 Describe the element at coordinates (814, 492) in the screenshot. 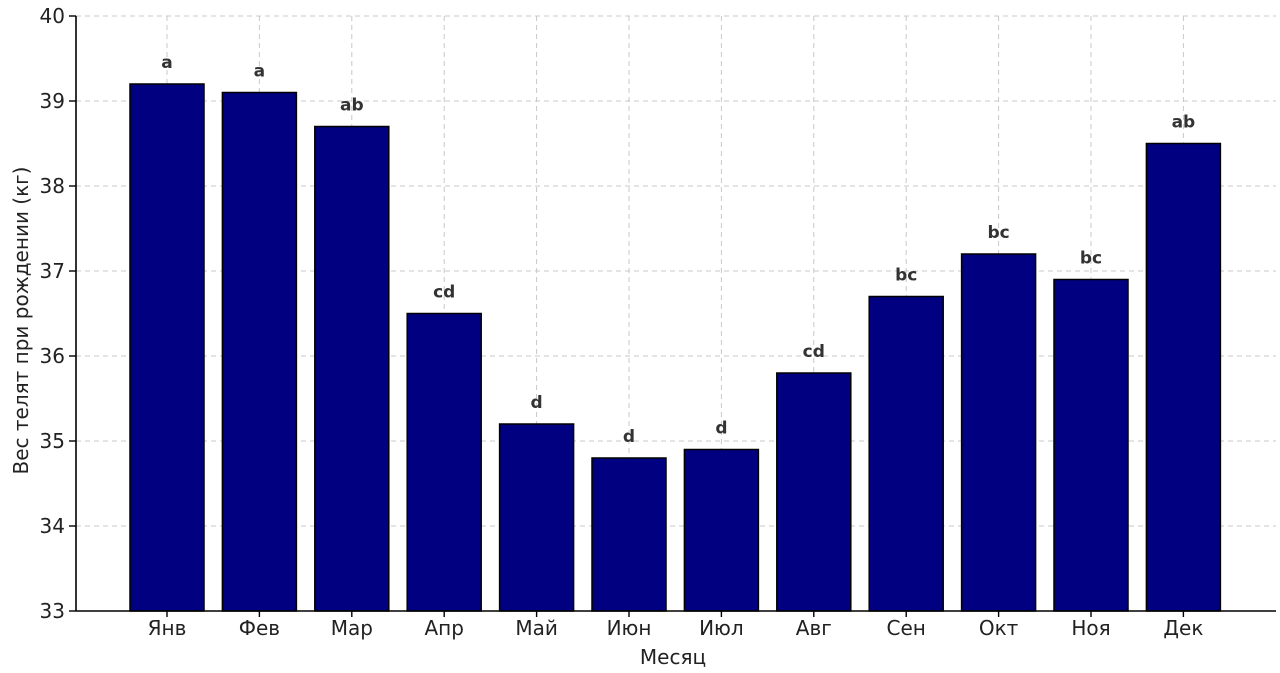

I see `bar-Авг` at that location.